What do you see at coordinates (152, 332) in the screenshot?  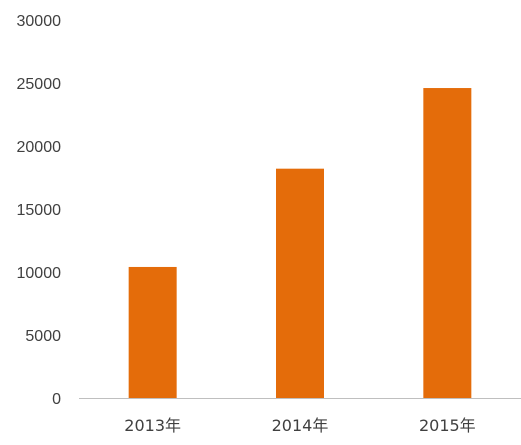 I see `bar-2013年` at bounding box center [152, 332].